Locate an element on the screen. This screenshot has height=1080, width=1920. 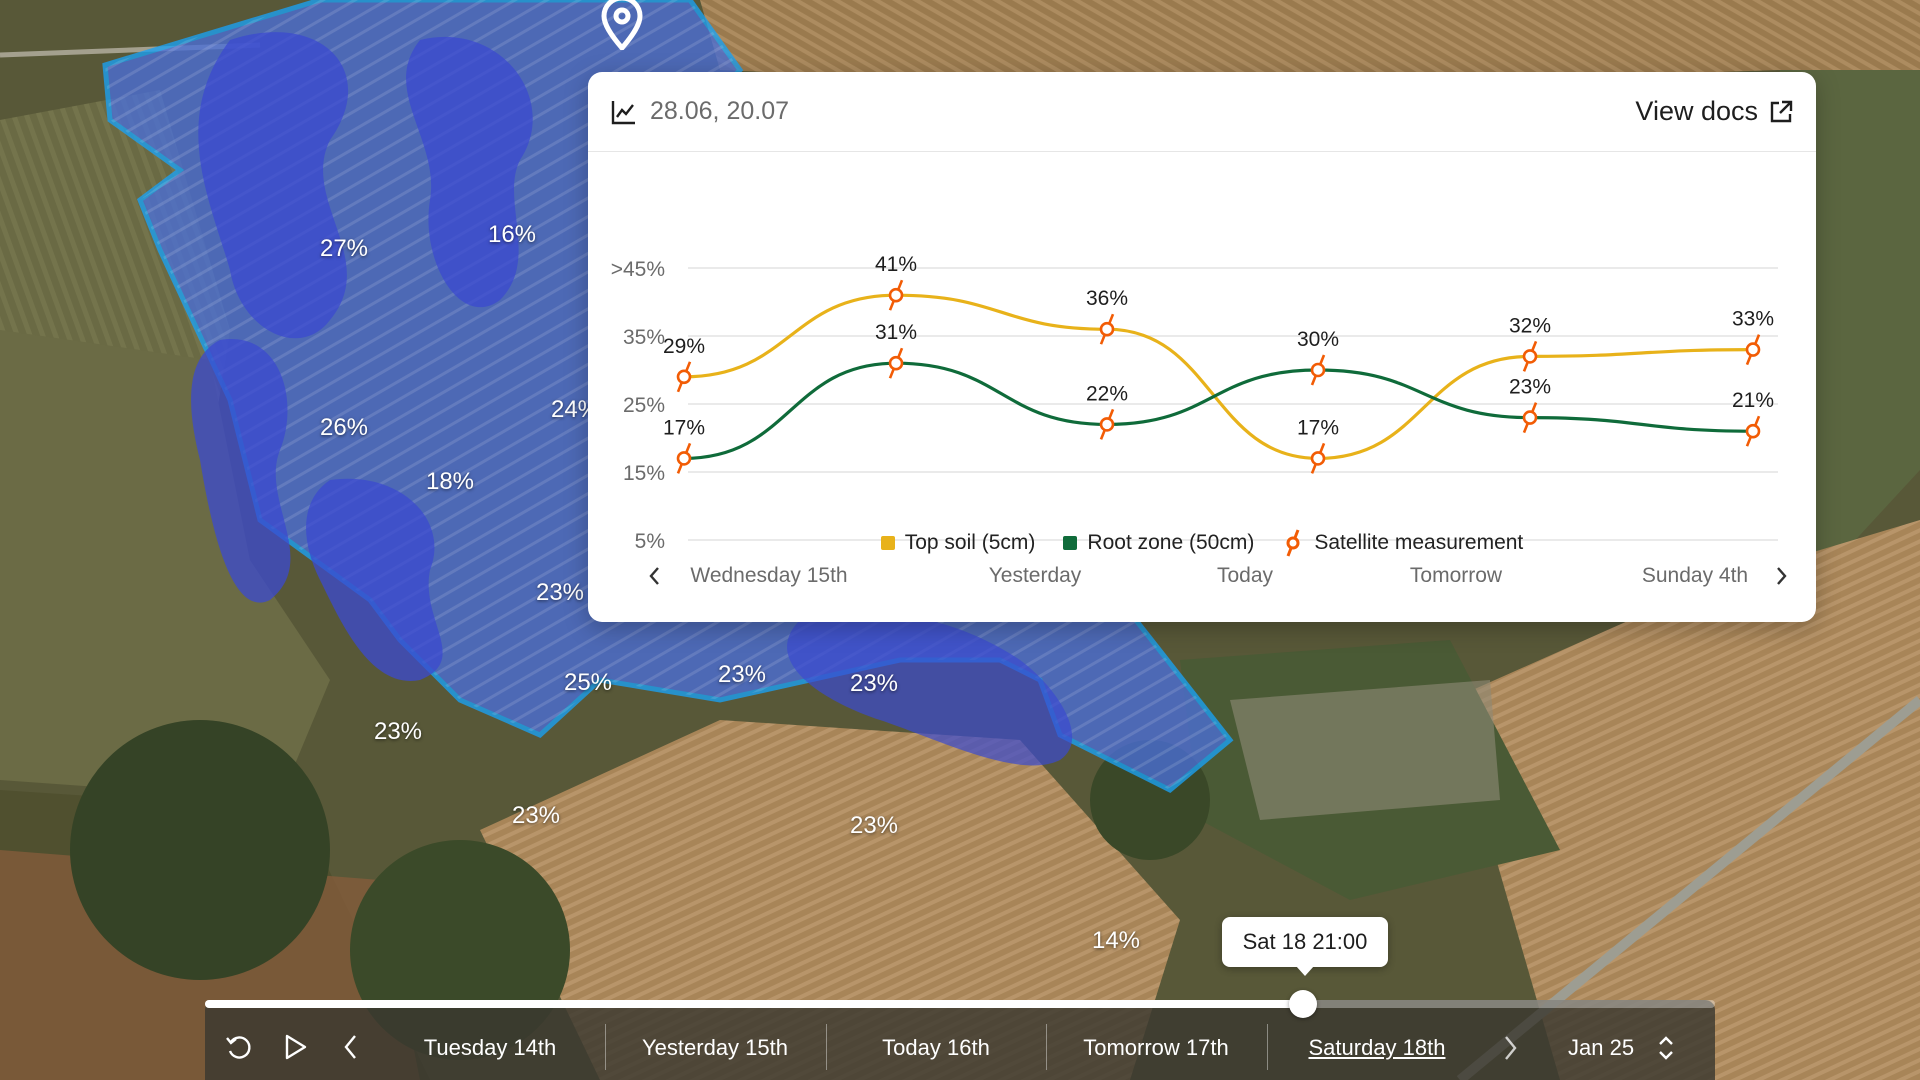
timeline-day-label: Tomorrow 17th is located at coordinates (1156, 1047).